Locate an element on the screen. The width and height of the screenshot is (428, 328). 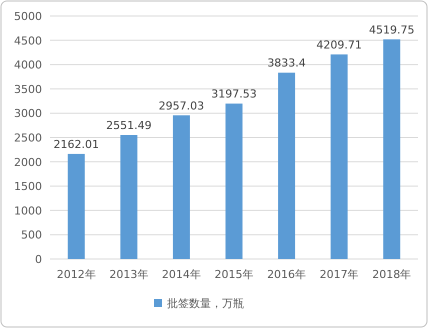
x-tick-label: 2014年 is located at coordinates (181, 274).